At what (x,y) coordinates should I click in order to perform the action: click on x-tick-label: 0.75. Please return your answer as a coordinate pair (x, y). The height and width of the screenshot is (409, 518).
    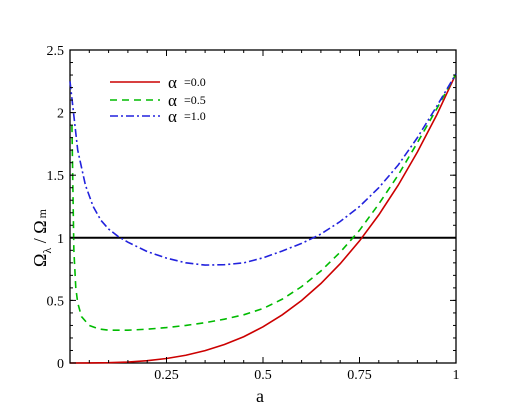
    Looking at the image, I should click on (359, 375).